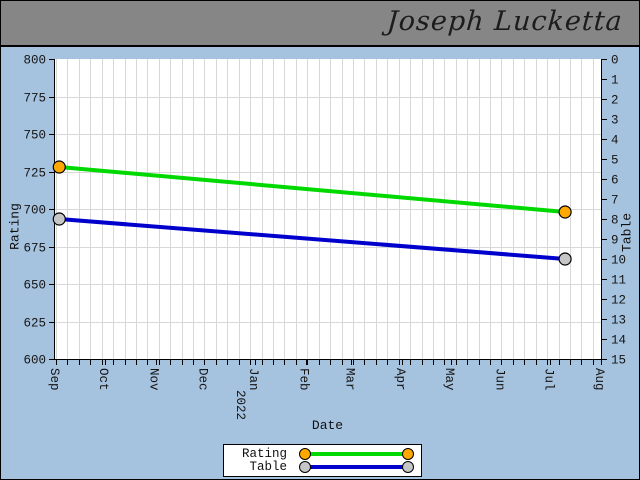 This screenshot has width=640, height=480. I want to click on x-tick-label: Apr, so click(400, 379).